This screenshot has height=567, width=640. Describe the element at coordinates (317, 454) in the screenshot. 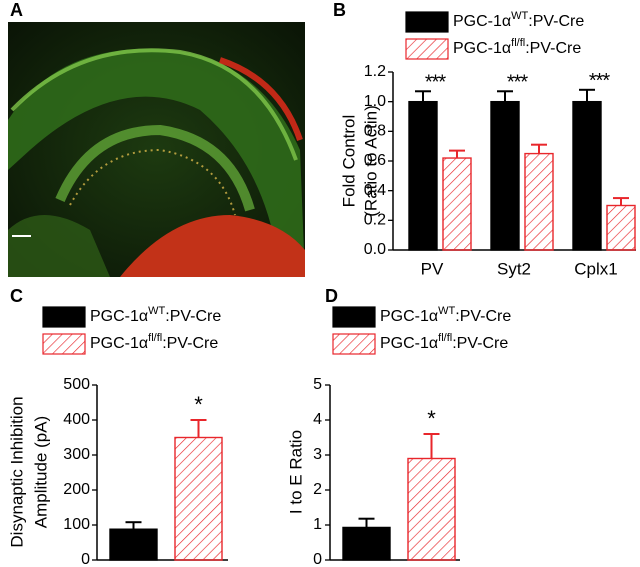

I see `y-tick-label: 3` at that location.